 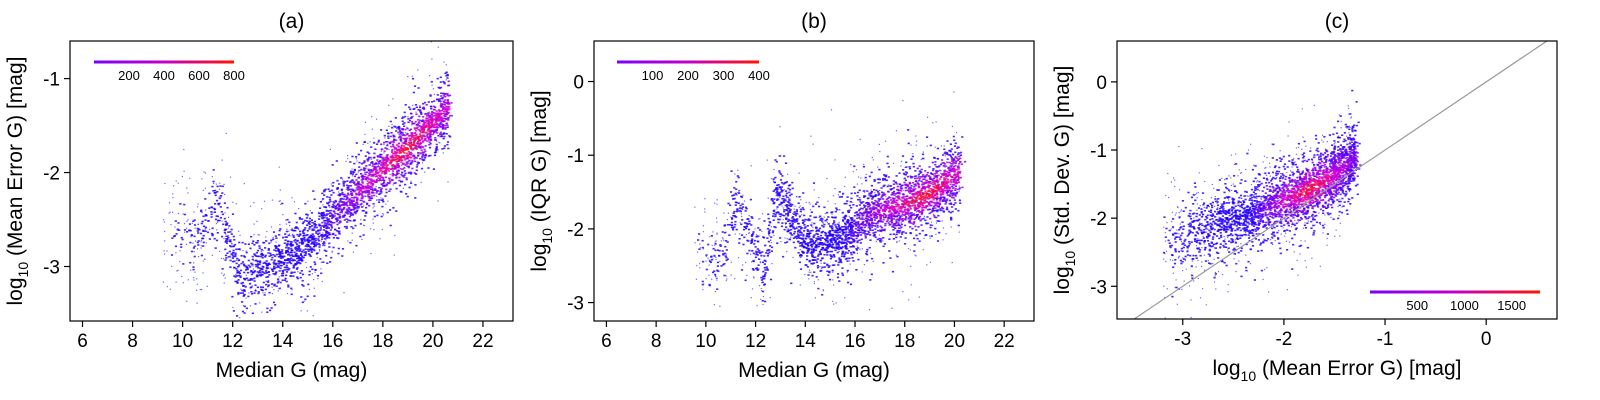 What do you see at coordinates (15, 159) in the screenshot?
I see `y-label-rest: (Mean Error G) [mag]` at bounding box center [15, 159].